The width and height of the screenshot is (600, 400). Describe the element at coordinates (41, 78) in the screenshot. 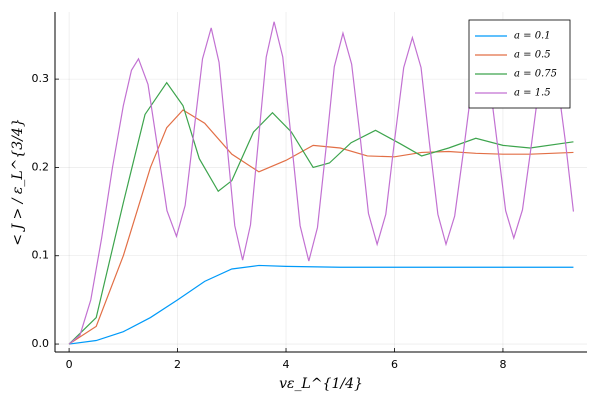

I see `y-tick-label: 0.3` at that location.